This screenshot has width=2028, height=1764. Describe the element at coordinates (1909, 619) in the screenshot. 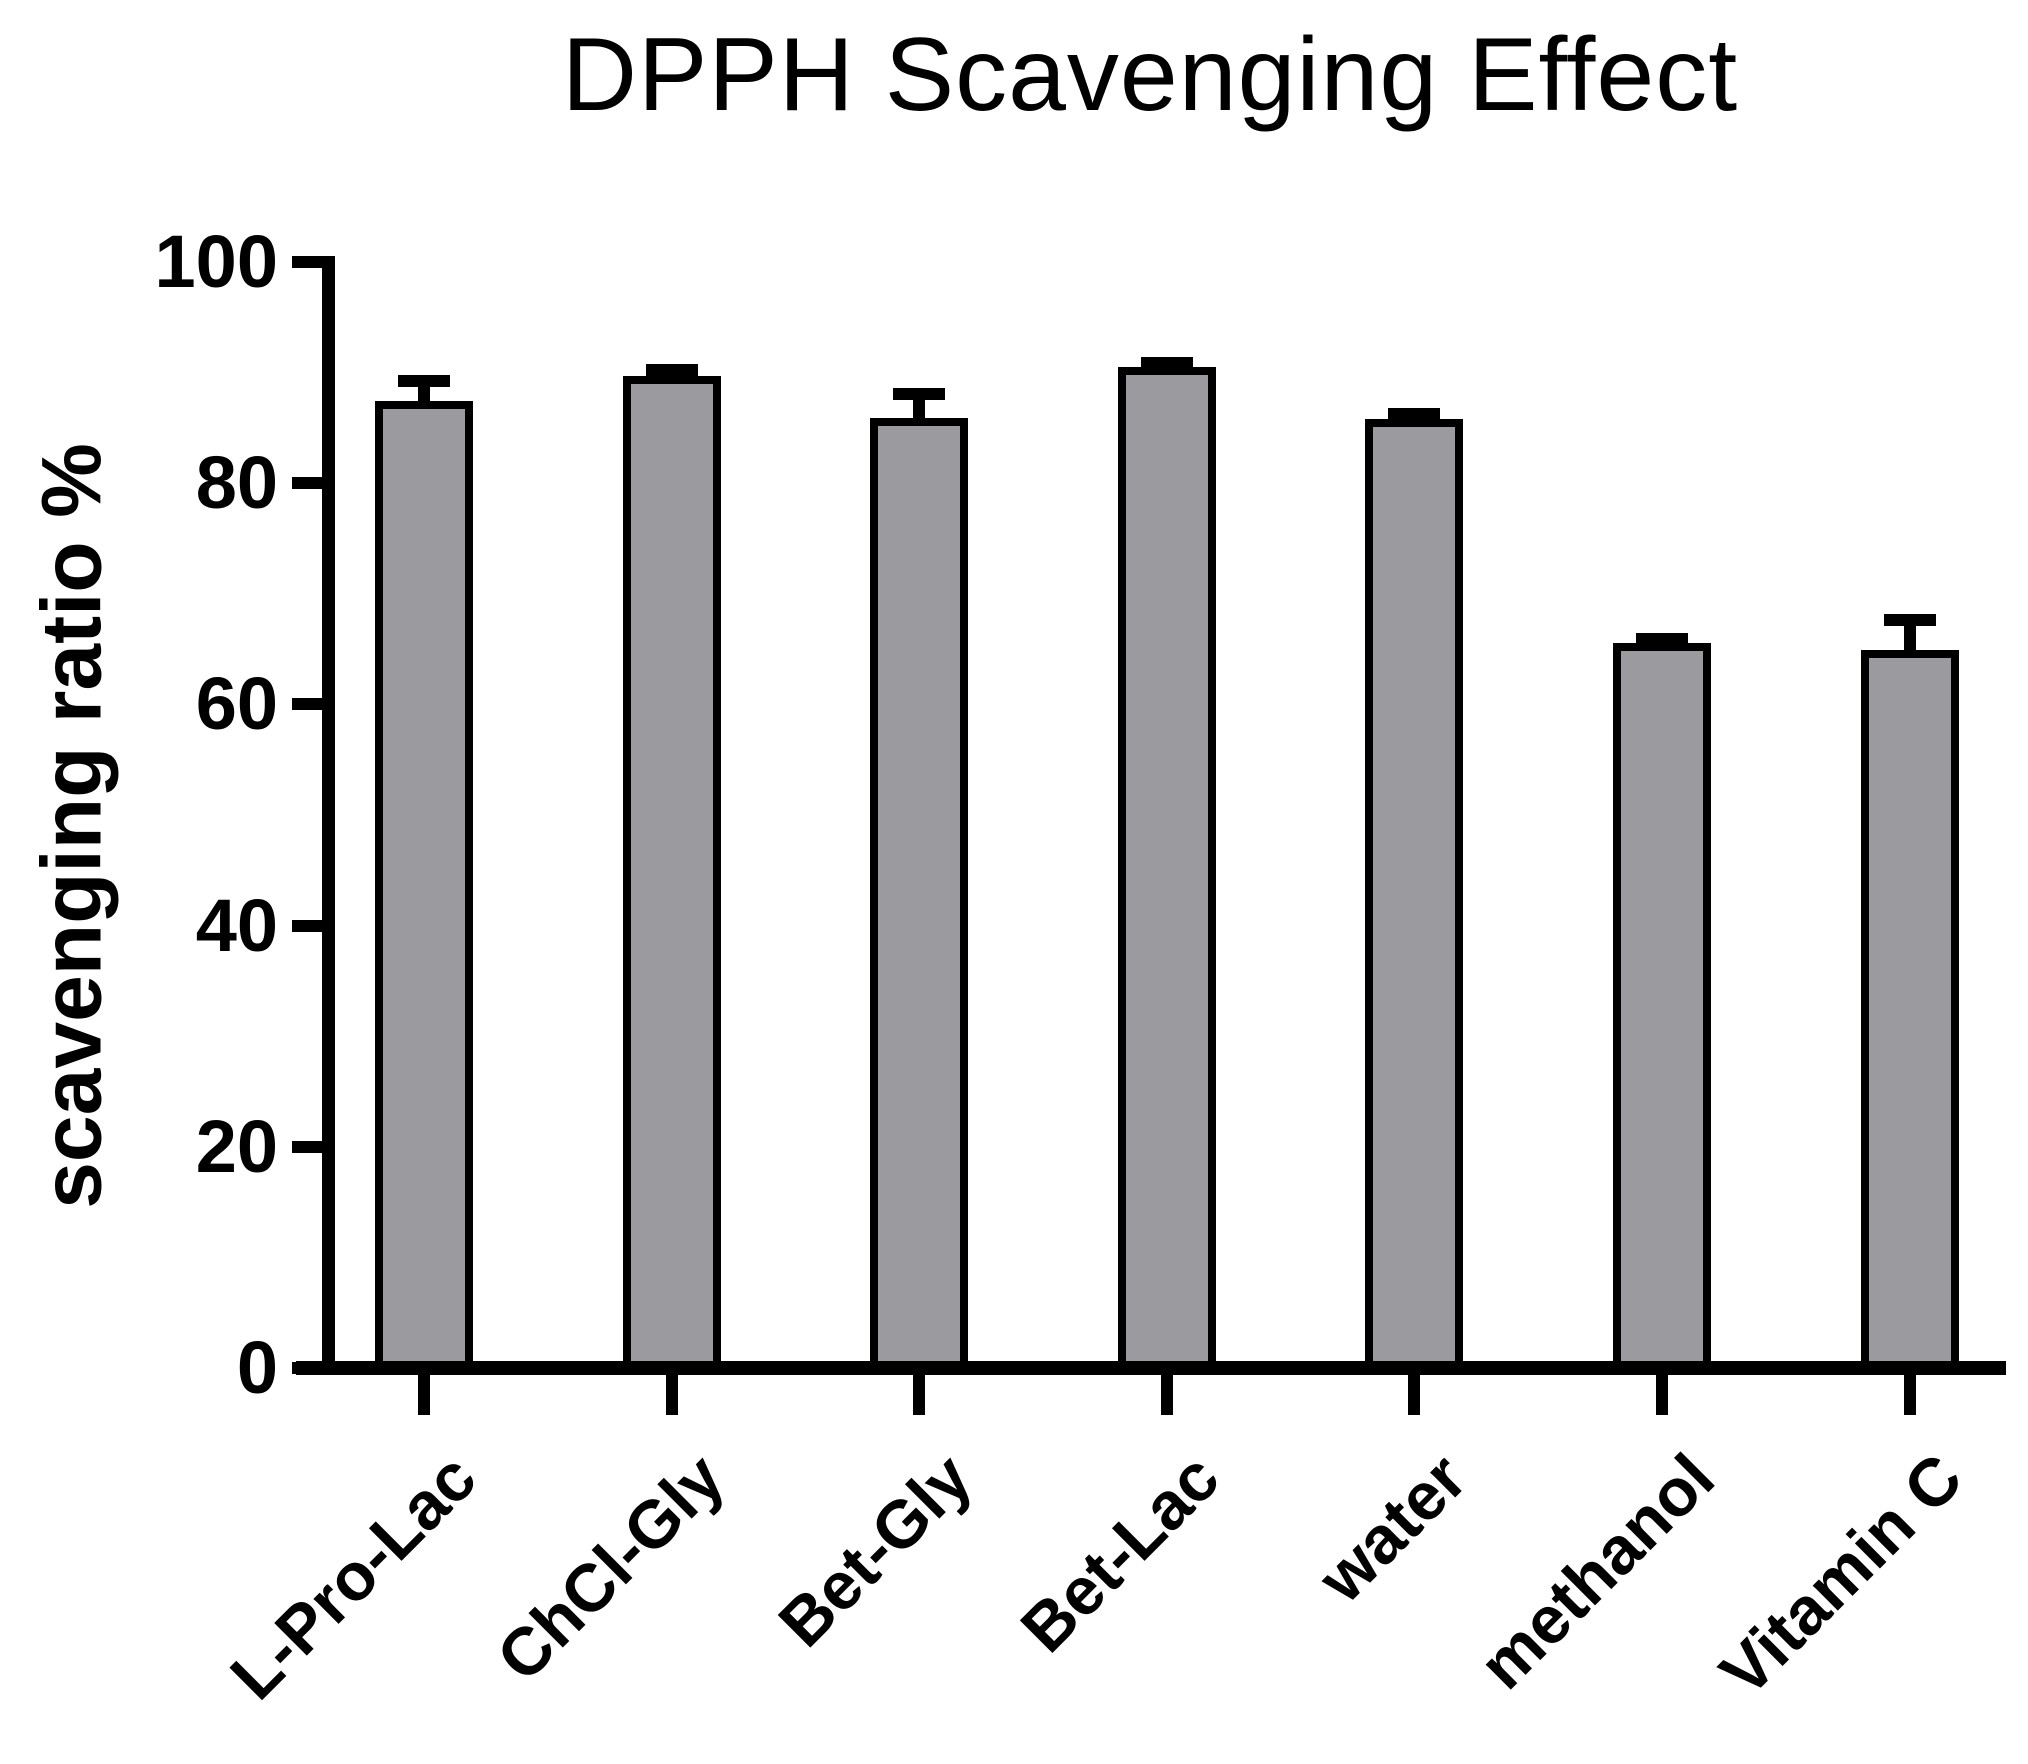

I see `error-bar-cap-vitamin-c` at that location.